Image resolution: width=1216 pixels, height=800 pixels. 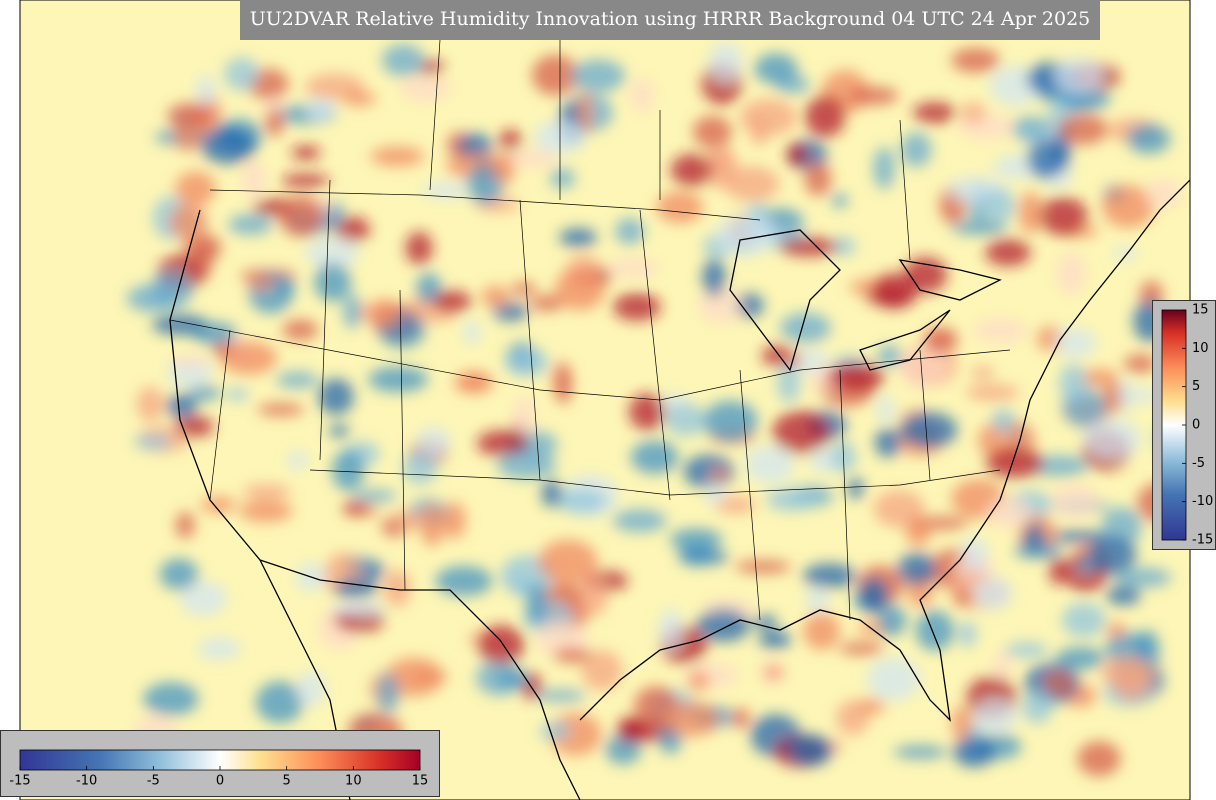 I want to click on colorbar-tick-label: -15, so click(x=19, y=781).